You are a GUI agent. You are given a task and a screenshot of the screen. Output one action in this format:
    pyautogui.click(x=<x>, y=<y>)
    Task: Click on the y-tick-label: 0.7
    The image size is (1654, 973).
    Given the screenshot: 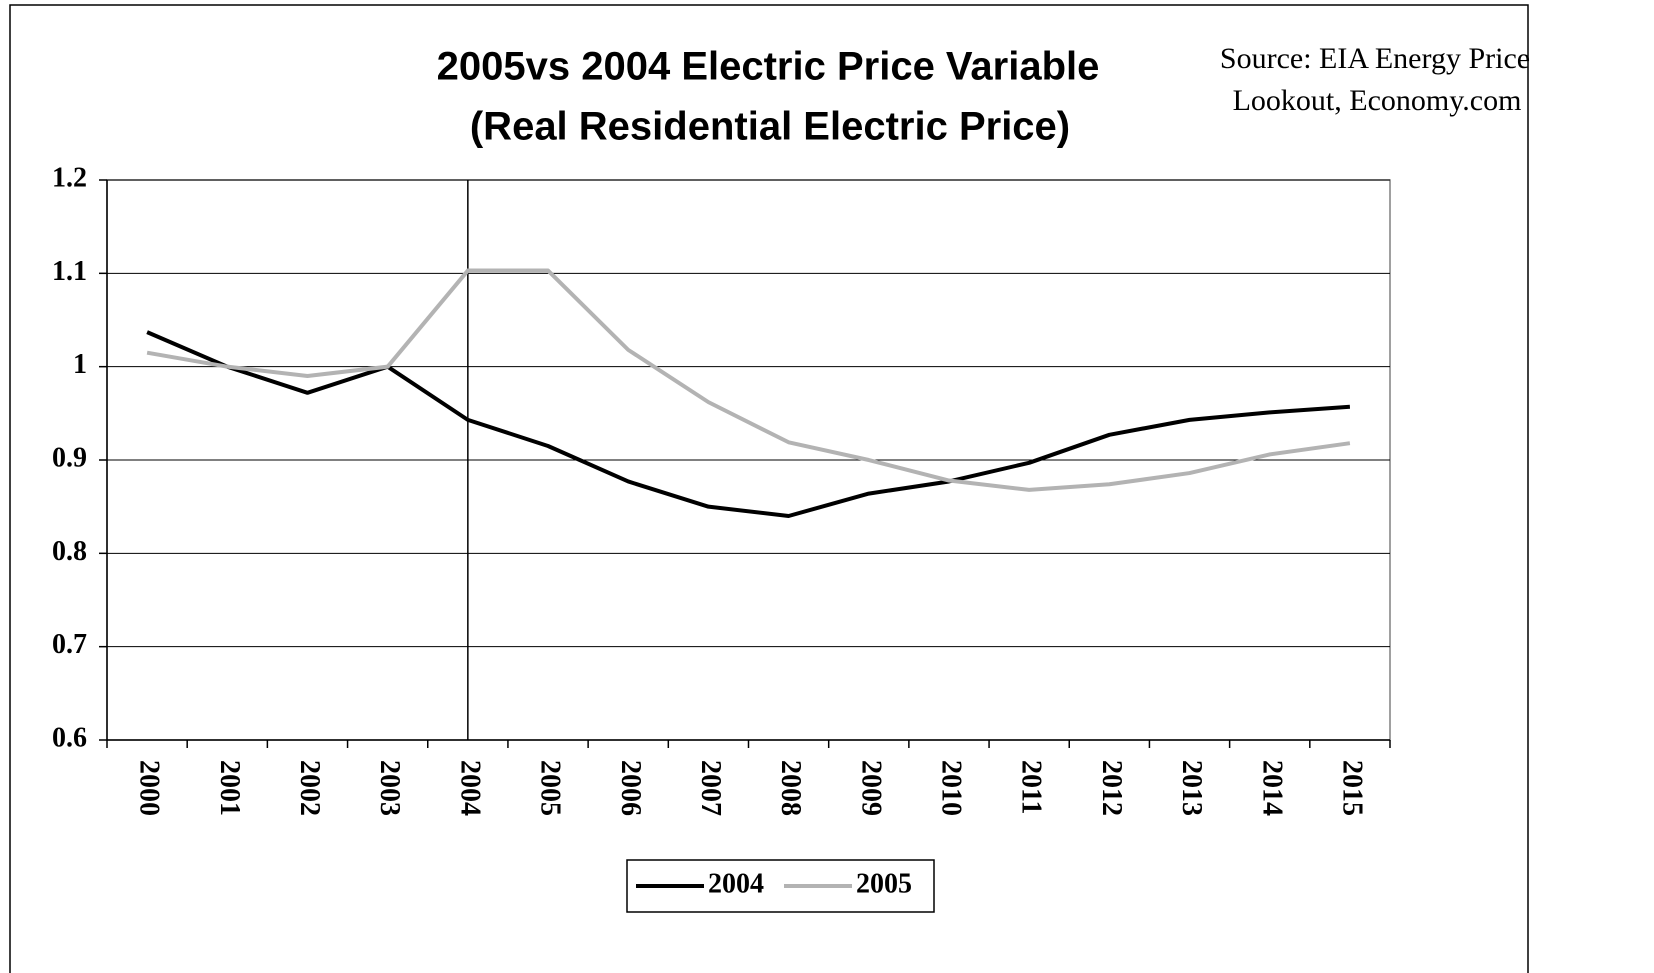 What is the action you would take?
    pyautogui.click(x=69, y=644)
    